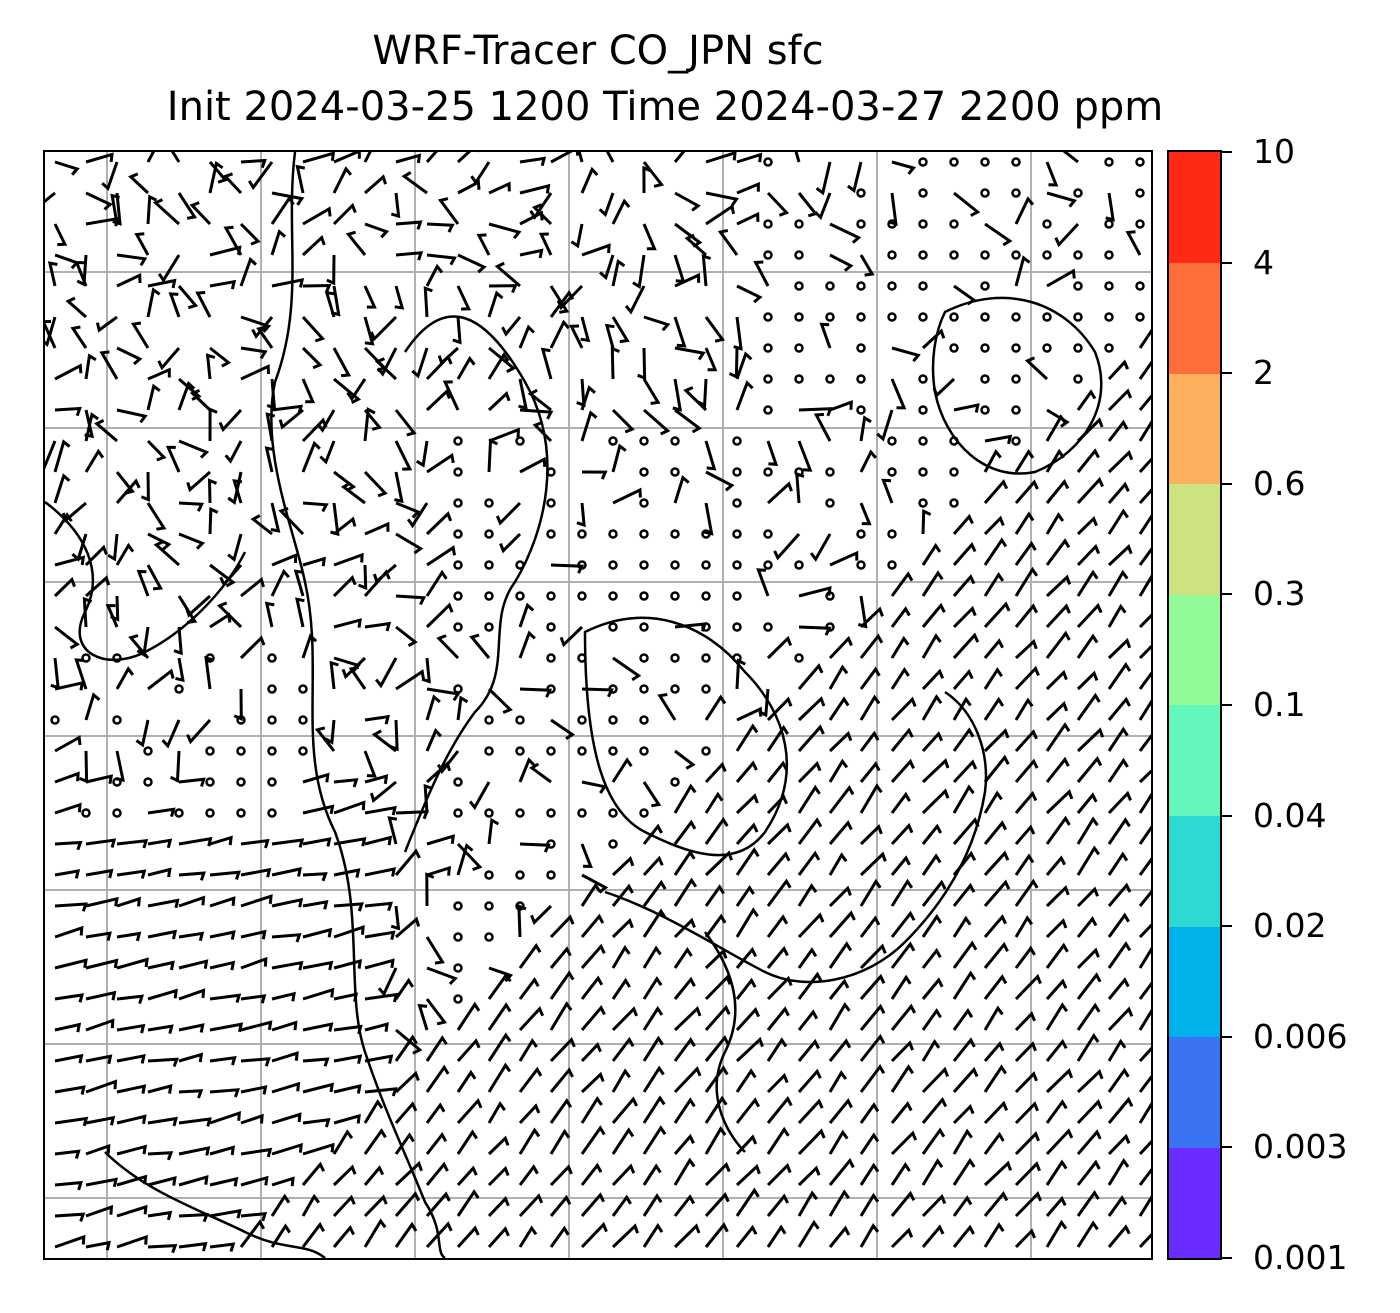 The width and height of the screenshot is (1400, 1313). What do you see at coordinates (215, 1204) in the screenshot?
I see `coastline-southwest` at bounding box center [215, 1204].